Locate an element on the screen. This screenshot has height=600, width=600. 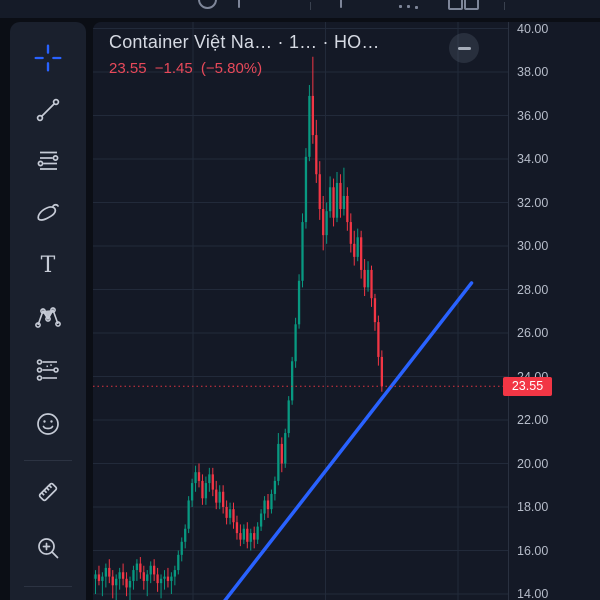
price-axis-label: 32.00 is located at coordinates (533, 202).